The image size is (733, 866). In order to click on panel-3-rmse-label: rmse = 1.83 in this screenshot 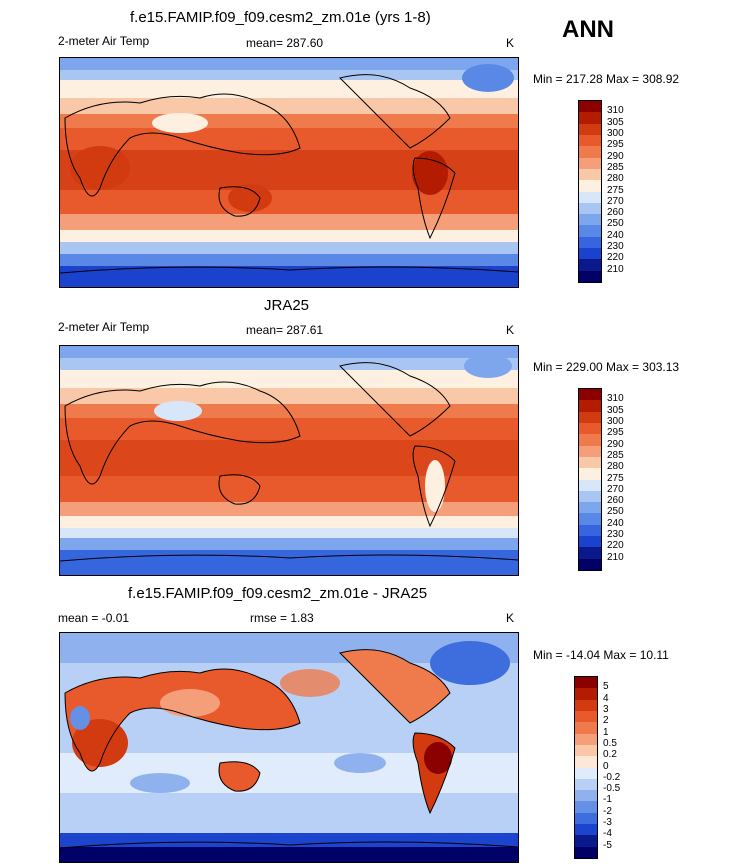, I will do `click(282, 618)`.